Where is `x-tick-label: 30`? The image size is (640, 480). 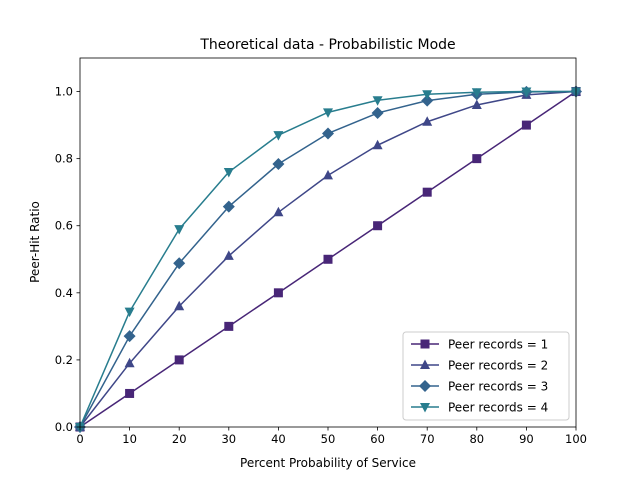
x-tick-label: 30 is located at coordinates (228, 439).